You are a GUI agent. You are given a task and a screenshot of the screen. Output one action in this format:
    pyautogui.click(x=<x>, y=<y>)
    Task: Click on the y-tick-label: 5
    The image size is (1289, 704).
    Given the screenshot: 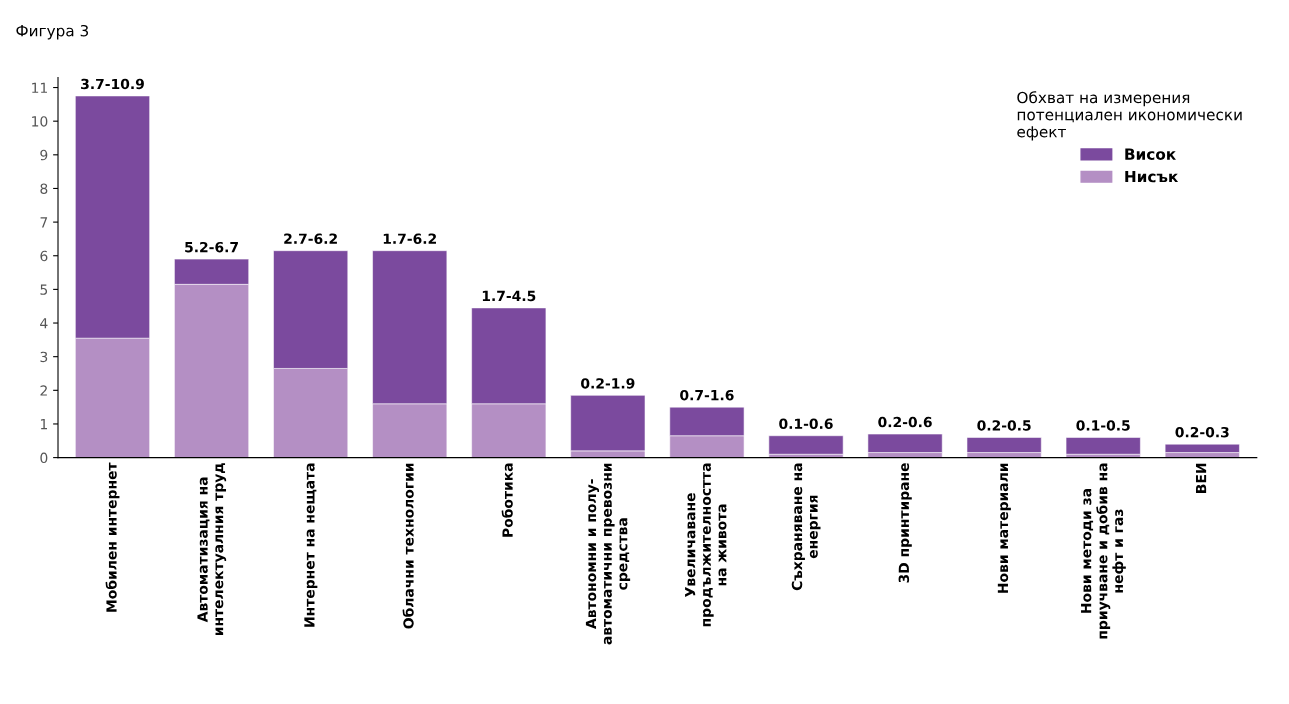 What is the action you would take?
    pyautogui.click(x=44, y=289)
    